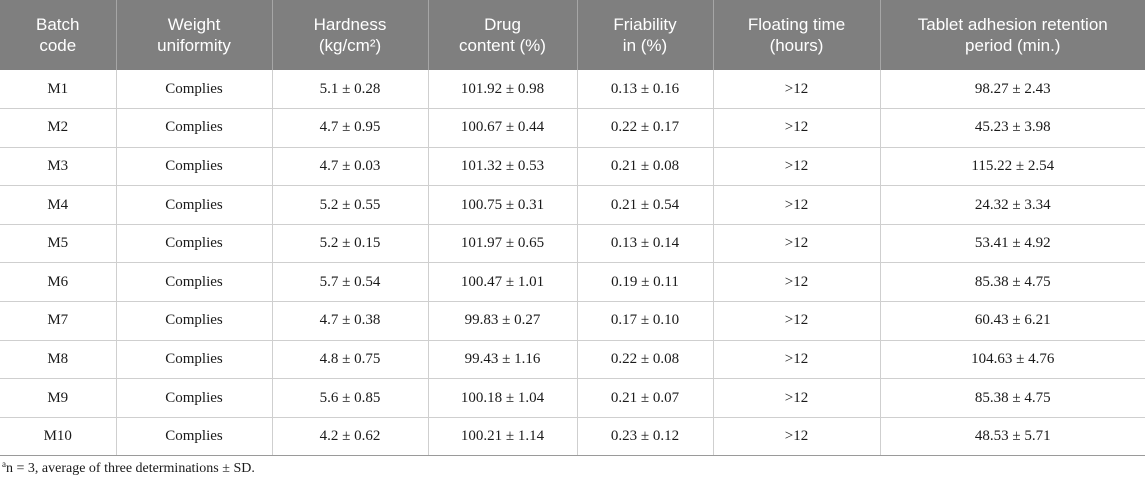  Describe the element at coordinates (58, 244) in the screenshot. I see `cell-batch-code: M5` at that location.